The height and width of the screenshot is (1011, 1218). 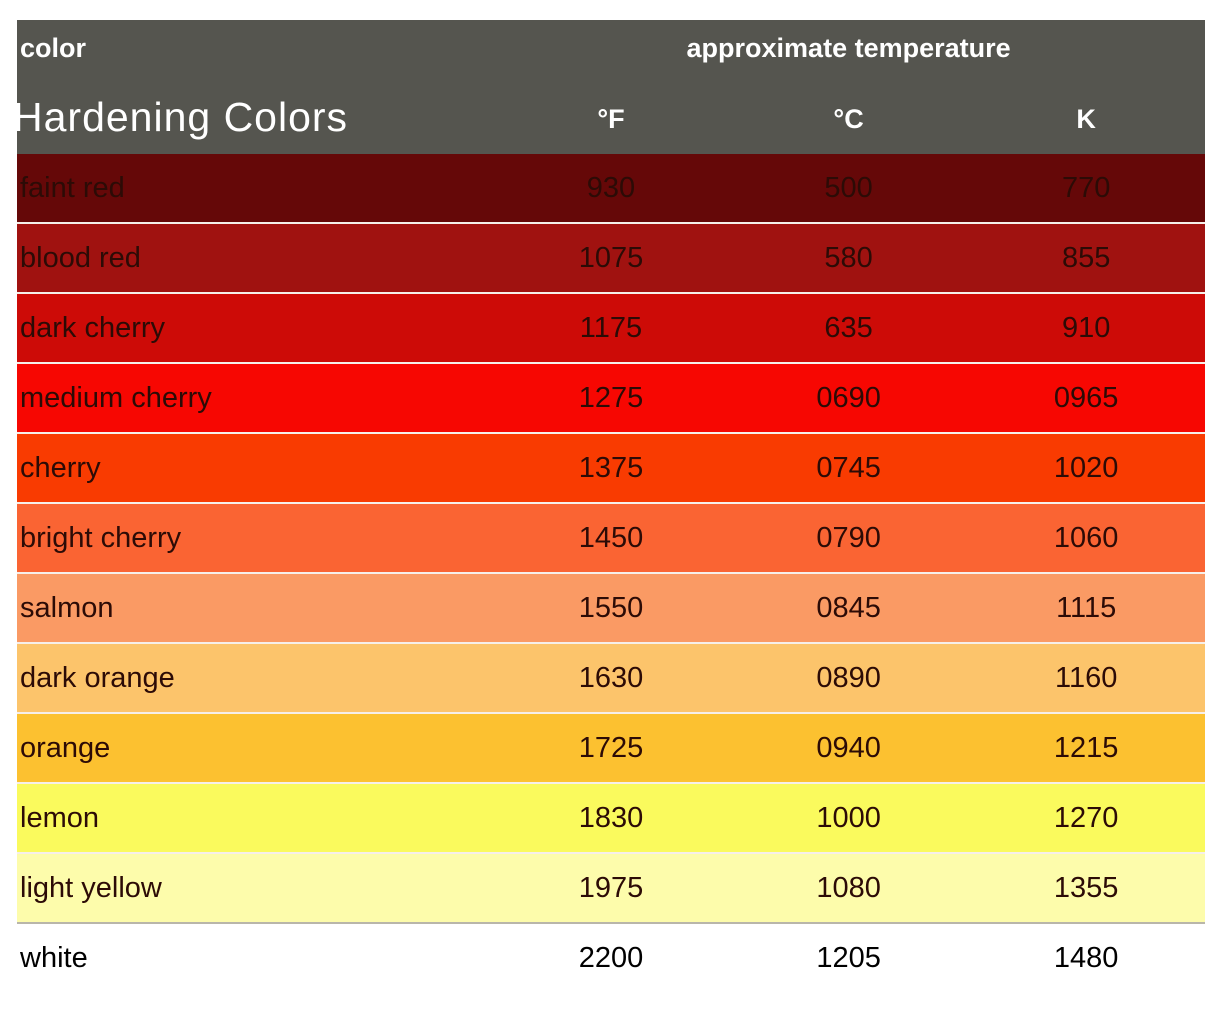 I want to click on page-title: Hardening Colors, so click(x=181, y=117).